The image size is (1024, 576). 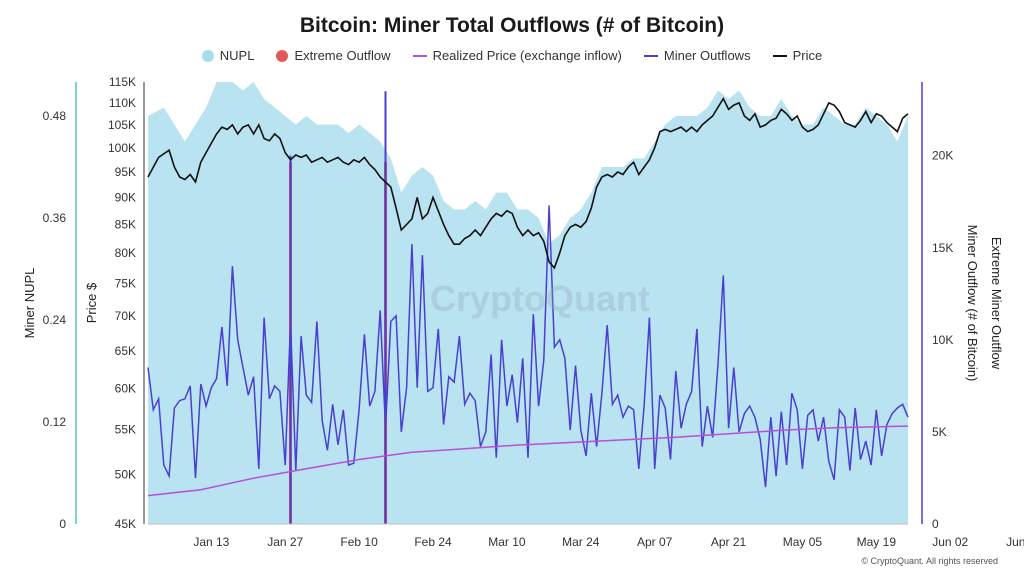 I want to click on nupl-tick-label: 0.48, so click(x=55, y=116).